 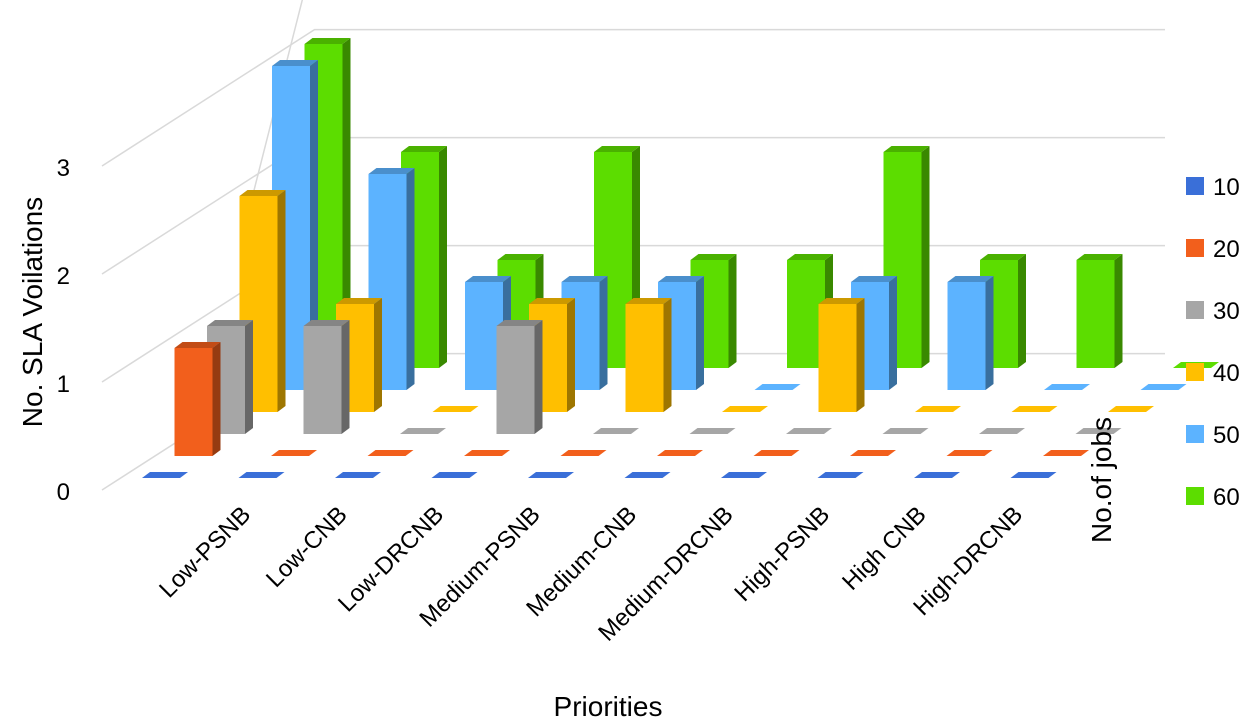 What do you see at coordinates (63, 384) in the screenshot?
I see `y-tick-label: 1` at bounding box center [63, 384].